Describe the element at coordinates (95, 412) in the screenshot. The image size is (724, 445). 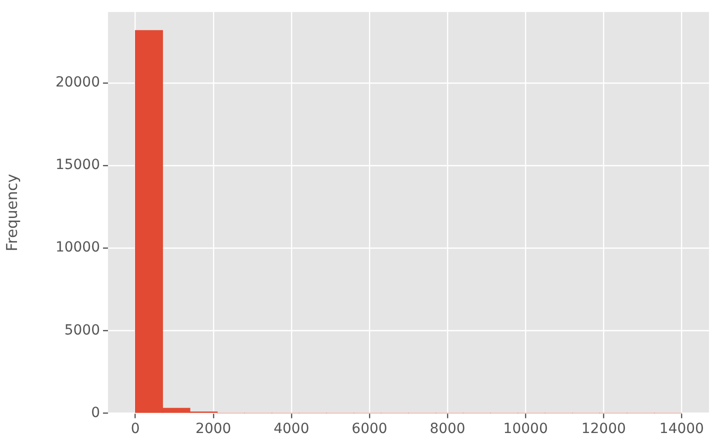
I see `y-tick-label: 0` at that location.